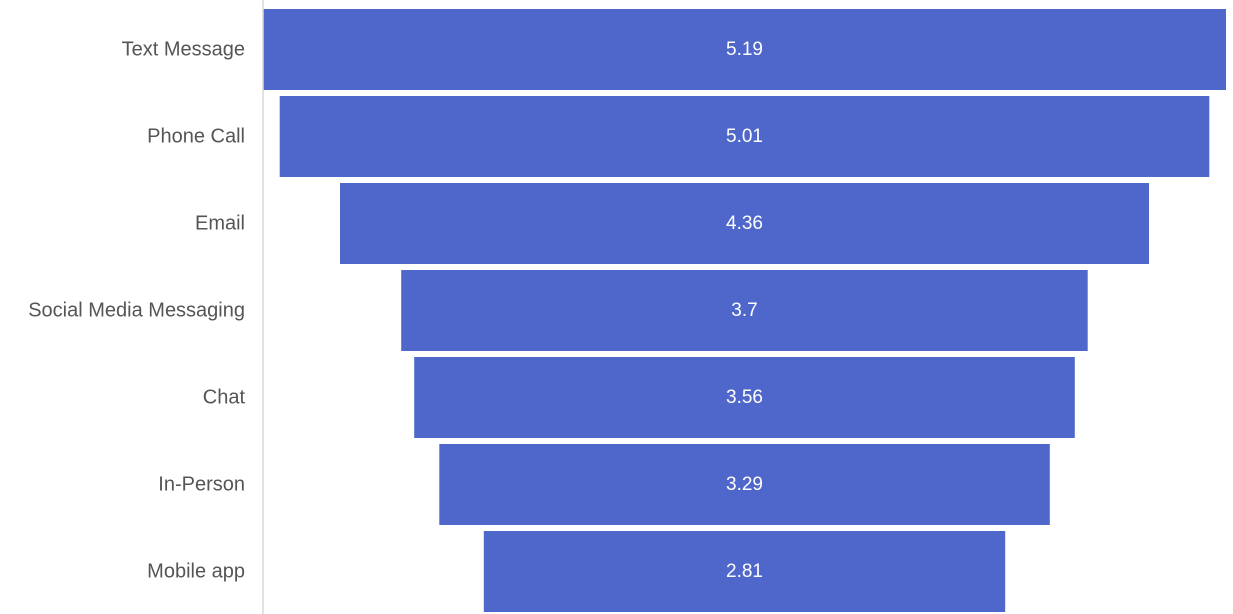 Image resolution: width=1233 pixels, height=614 pixels. Describe the element at coordinates (220, 224) in the screenshot. I see `category-label: Email` at that location.